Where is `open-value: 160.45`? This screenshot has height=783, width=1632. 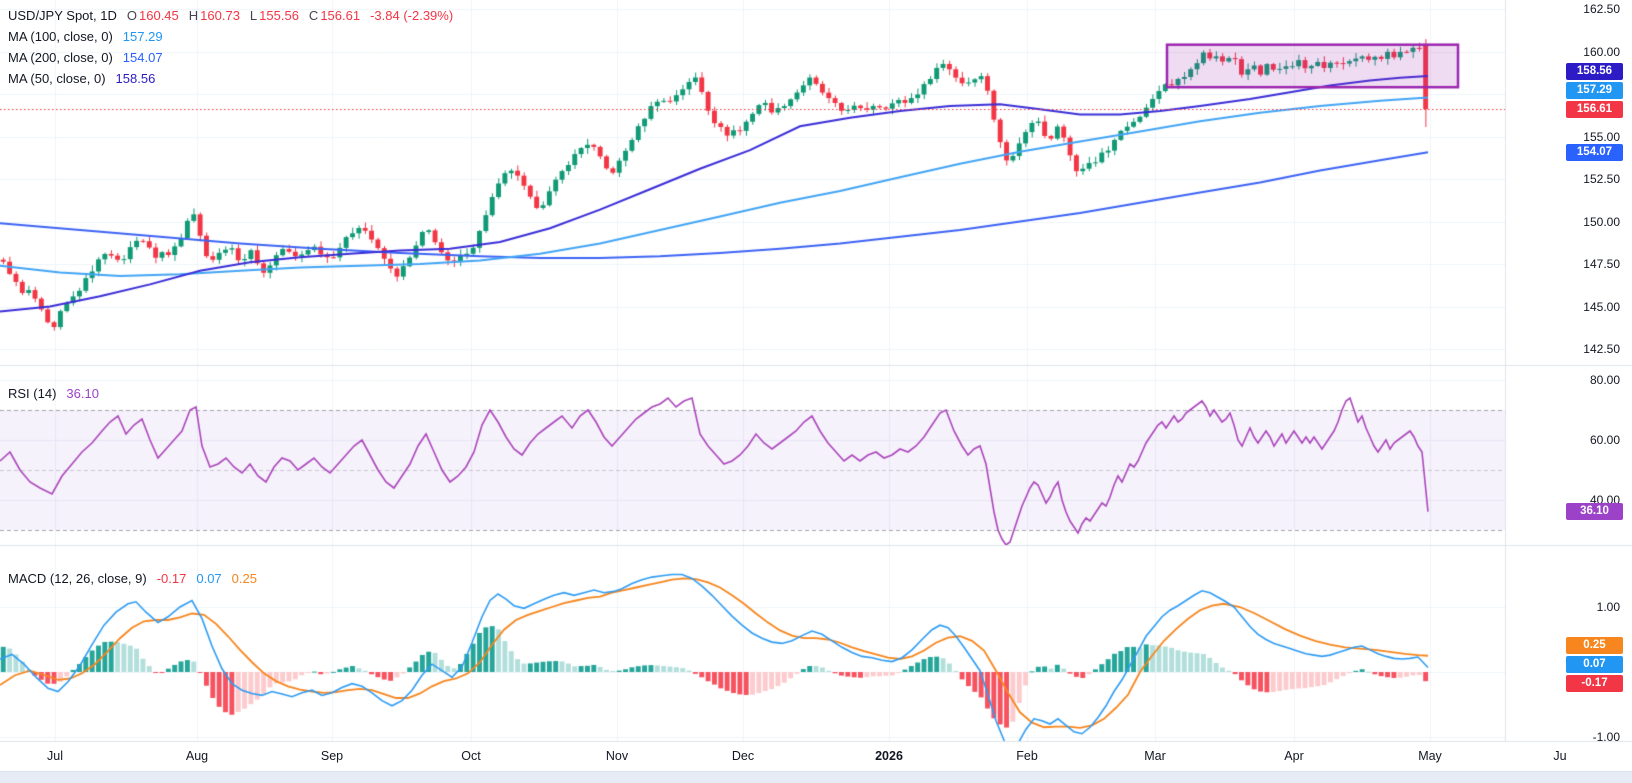 open-value: 160.45 is located at coordinates (159, 15).